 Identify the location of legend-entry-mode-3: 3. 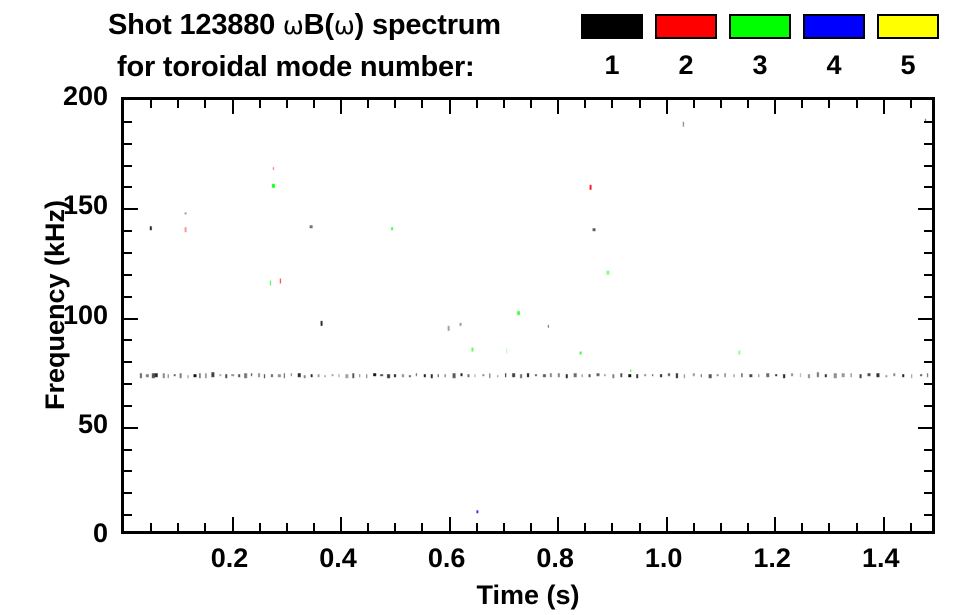
(762, 52).